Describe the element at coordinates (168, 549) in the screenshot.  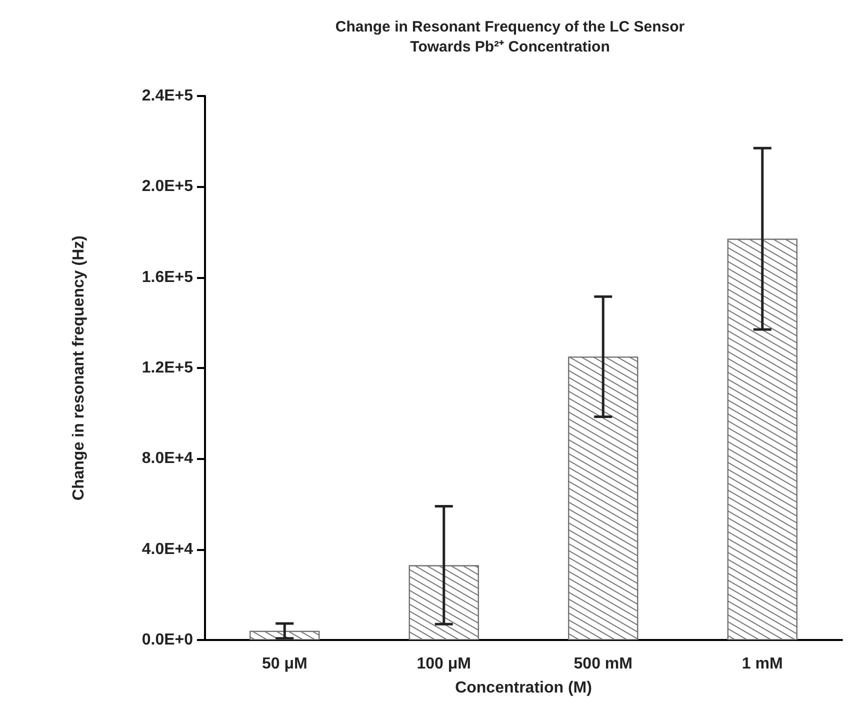
I see `y-tick-label: 4.0E+4` at that location.